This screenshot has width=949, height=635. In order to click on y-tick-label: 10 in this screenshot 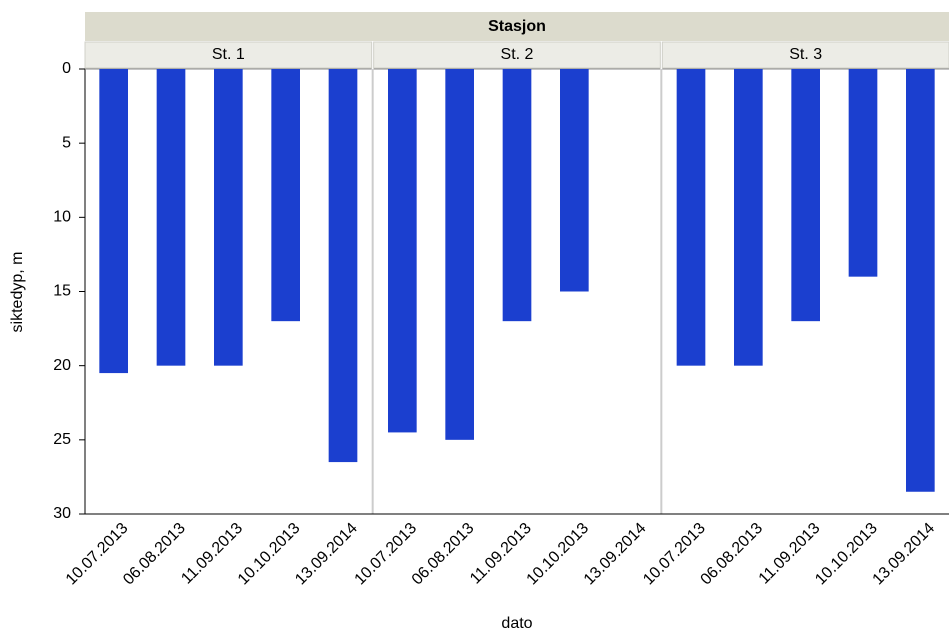, I will do `click(62, 217)`.